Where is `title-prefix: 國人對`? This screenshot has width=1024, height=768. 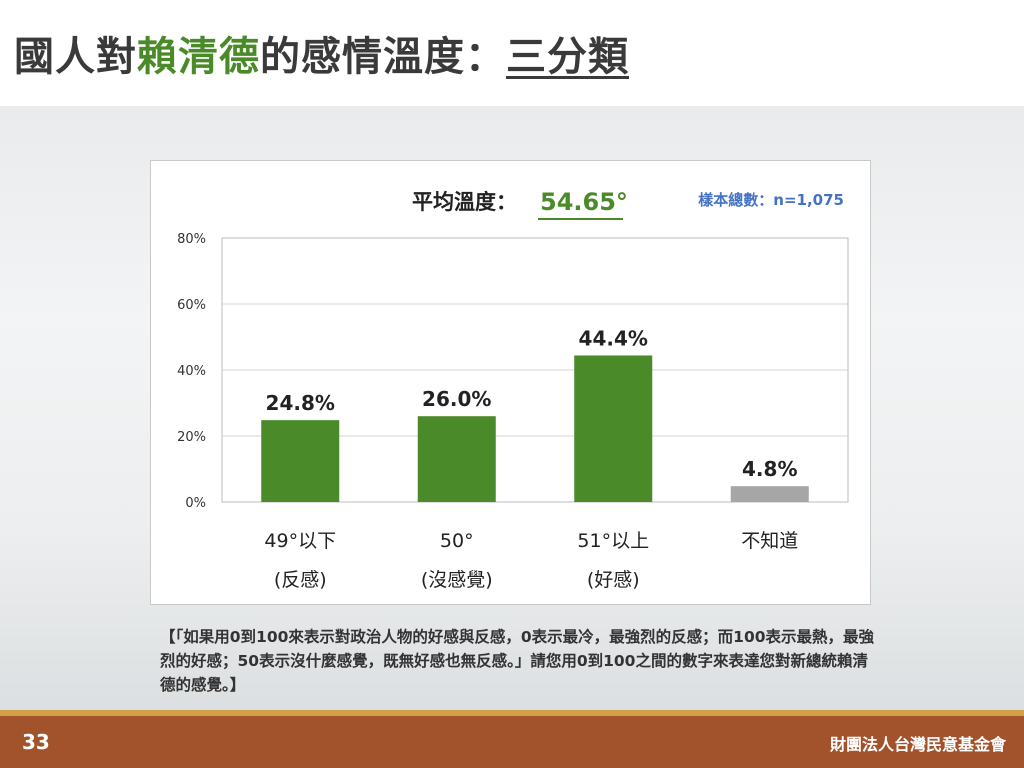 title-prefix: 國人對 is located at coordinates (75, 57).